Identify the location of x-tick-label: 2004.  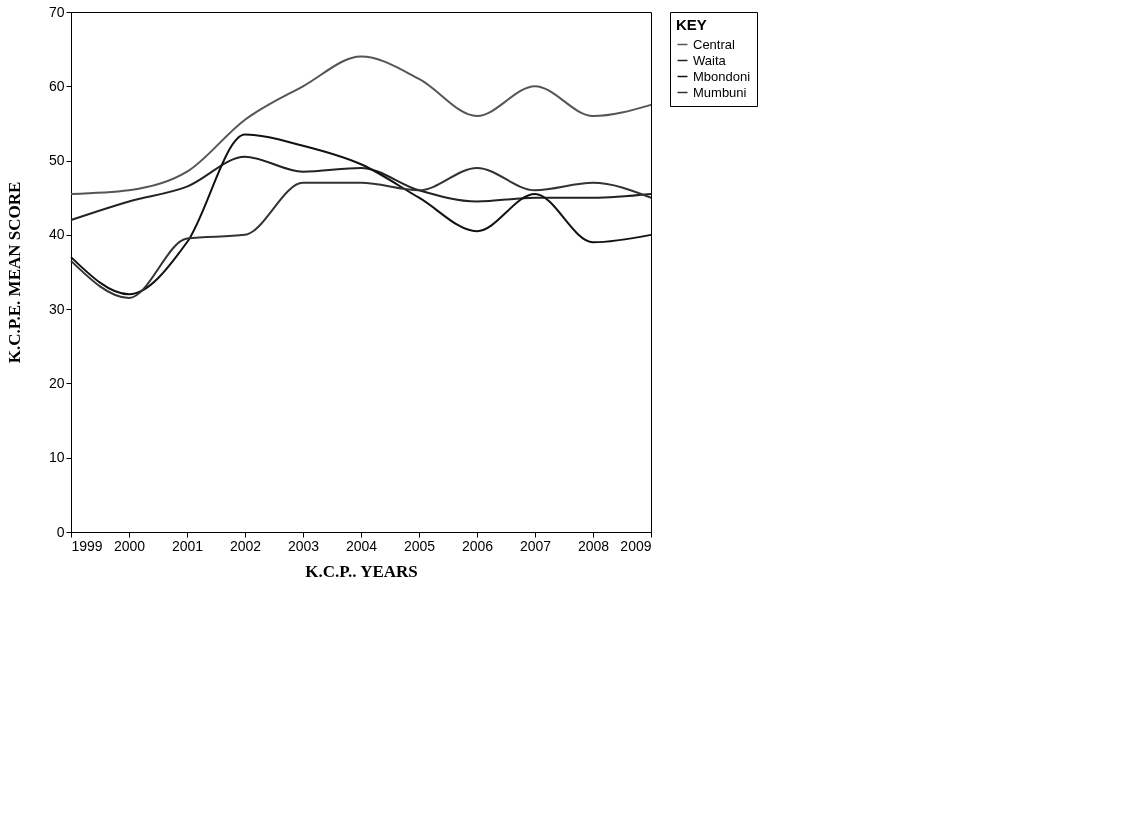
(361, 545).